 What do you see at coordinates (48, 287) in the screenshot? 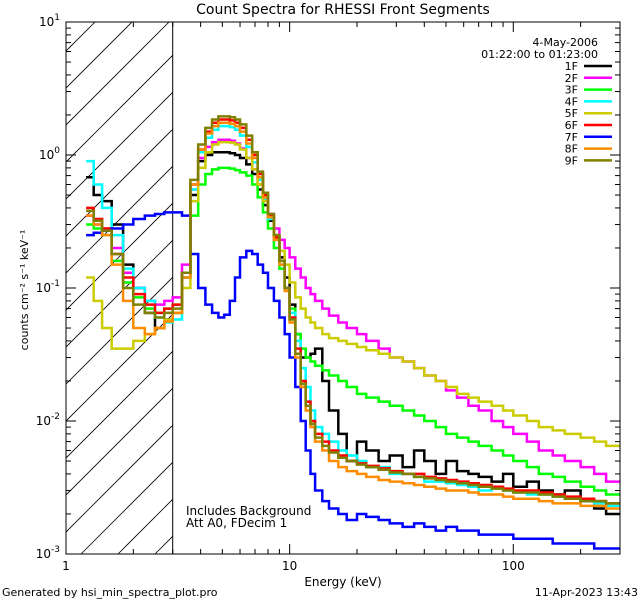
I see `y-tick-label: 10⁻¹` at bounding box center [48, 287].